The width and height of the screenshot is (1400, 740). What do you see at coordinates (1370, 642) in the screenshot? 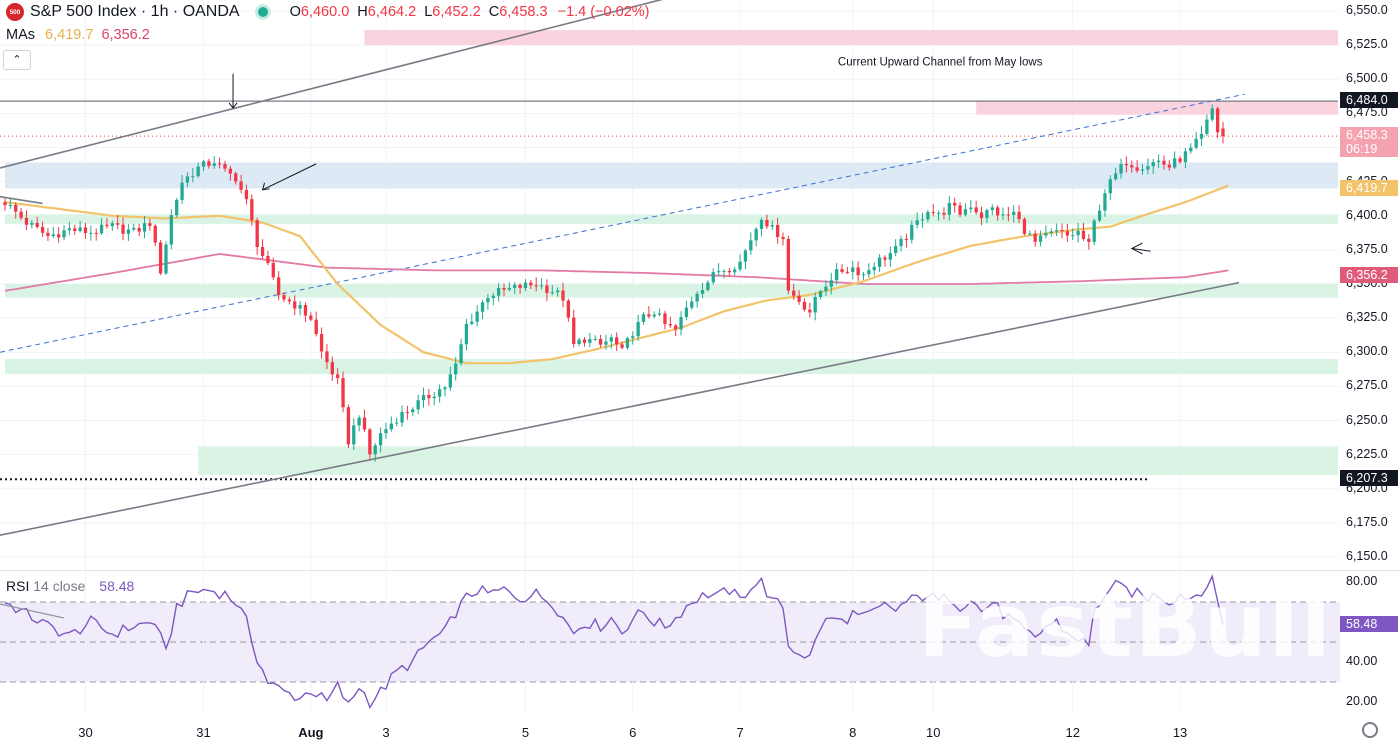
I see `rsi-axis: 80.00 40.00 20.00 58.48` at bounding box center [1370, 642].